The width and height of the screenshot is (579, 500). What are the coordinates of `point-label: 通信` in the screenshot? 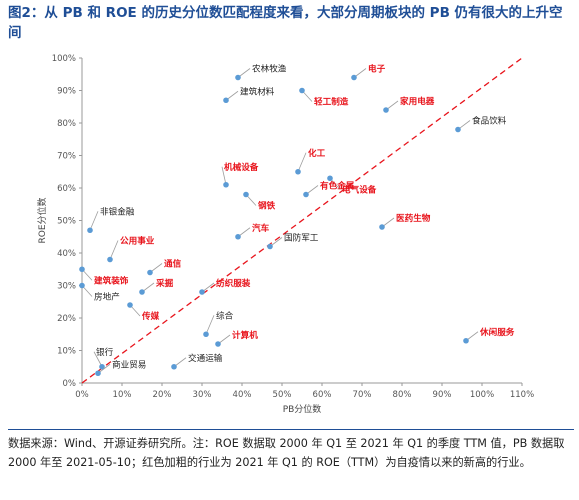 It's located at (173, 264).